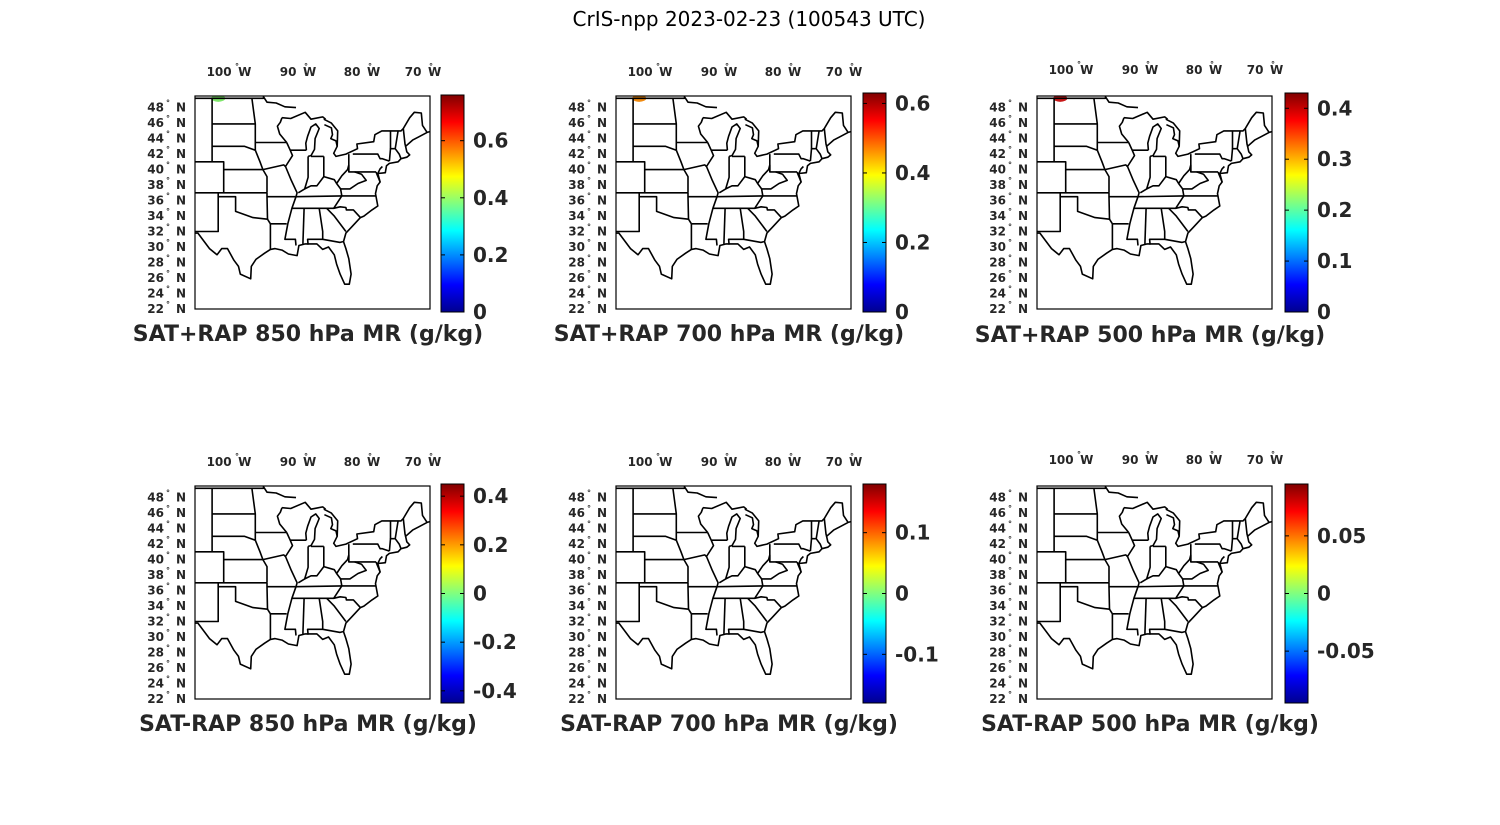 The image size is (1500, 825). Describe the element at coordinates (495, 691) in the screenshot. I see `colorbar-tick-label: -0.4` at that location.